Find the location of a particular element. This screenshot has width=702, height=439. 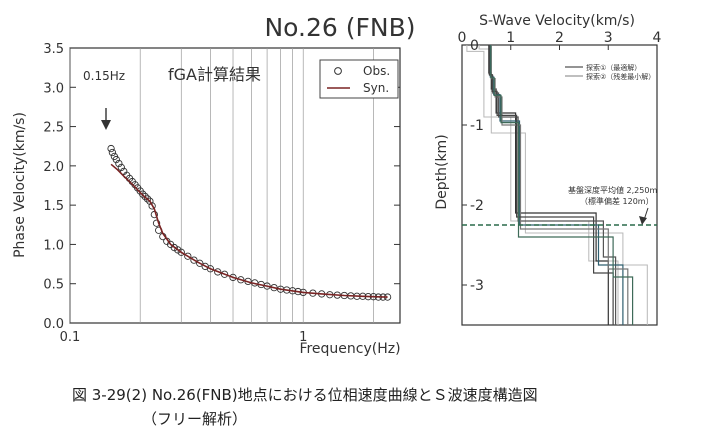

velocity-tick-label: 0 is located at coordinates (462, 38).